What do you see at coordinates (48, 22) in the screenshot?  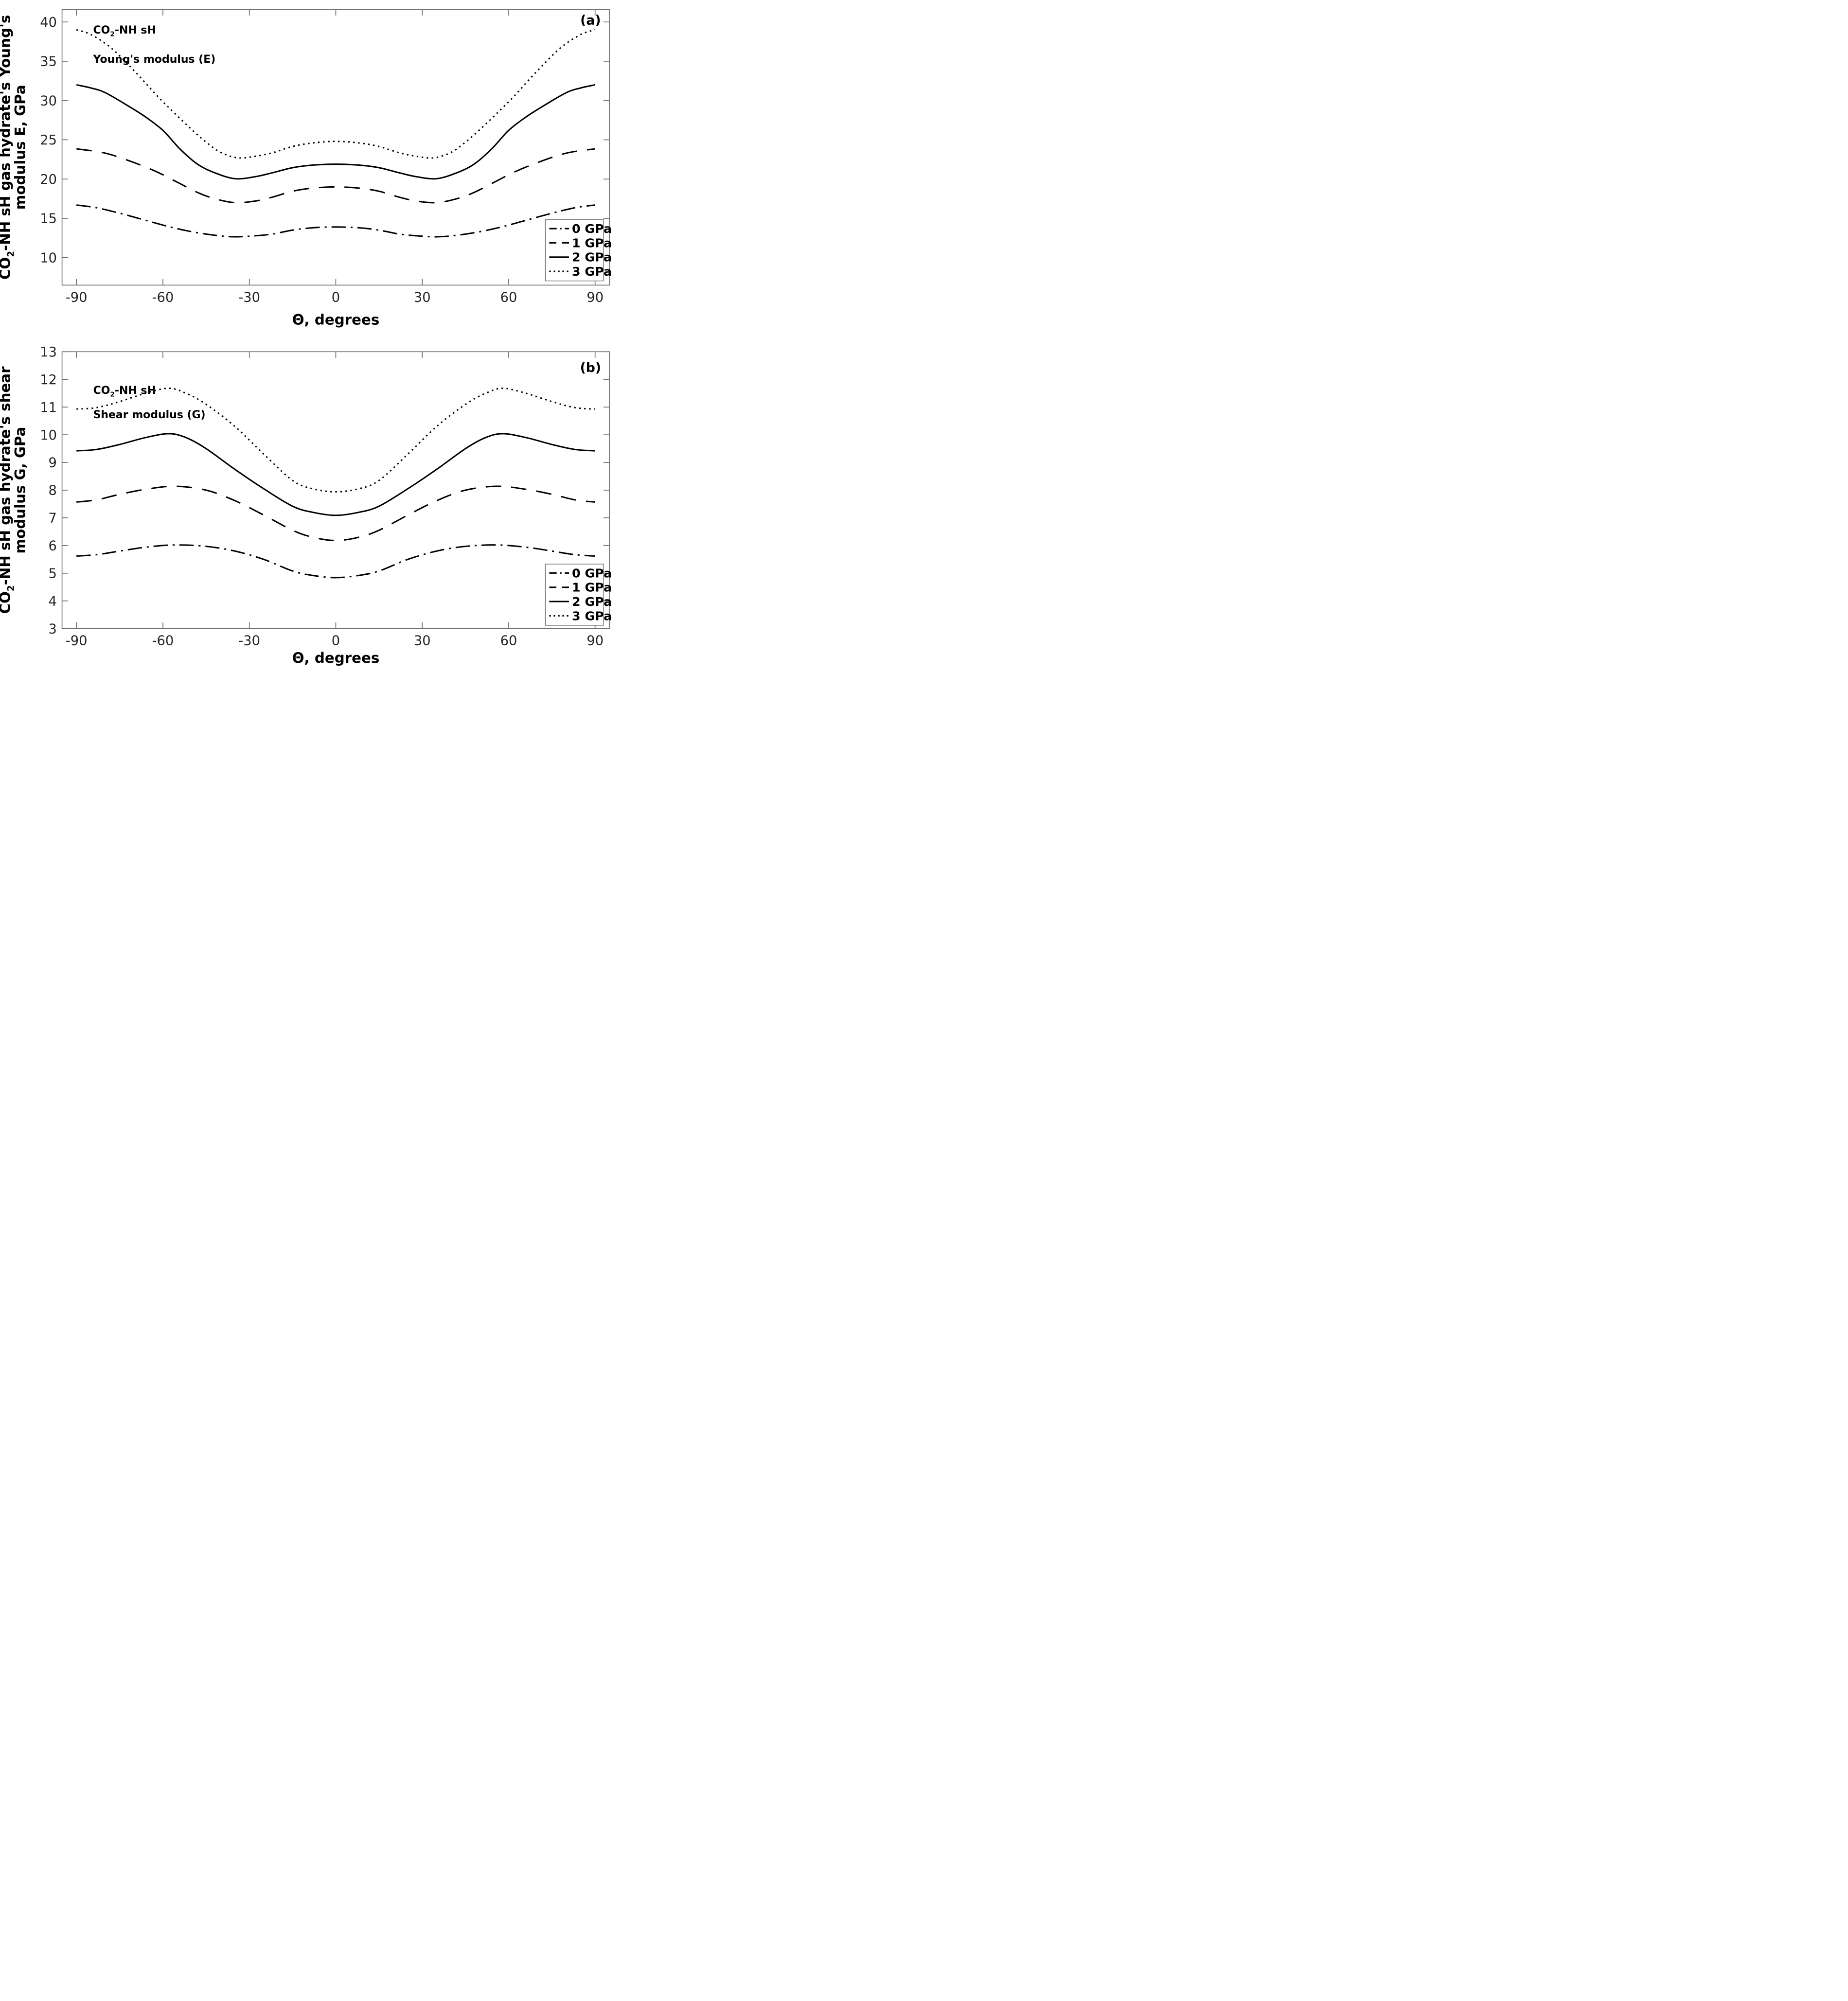 I see `y-tick-label: 40` at bounding box center [48, 22].